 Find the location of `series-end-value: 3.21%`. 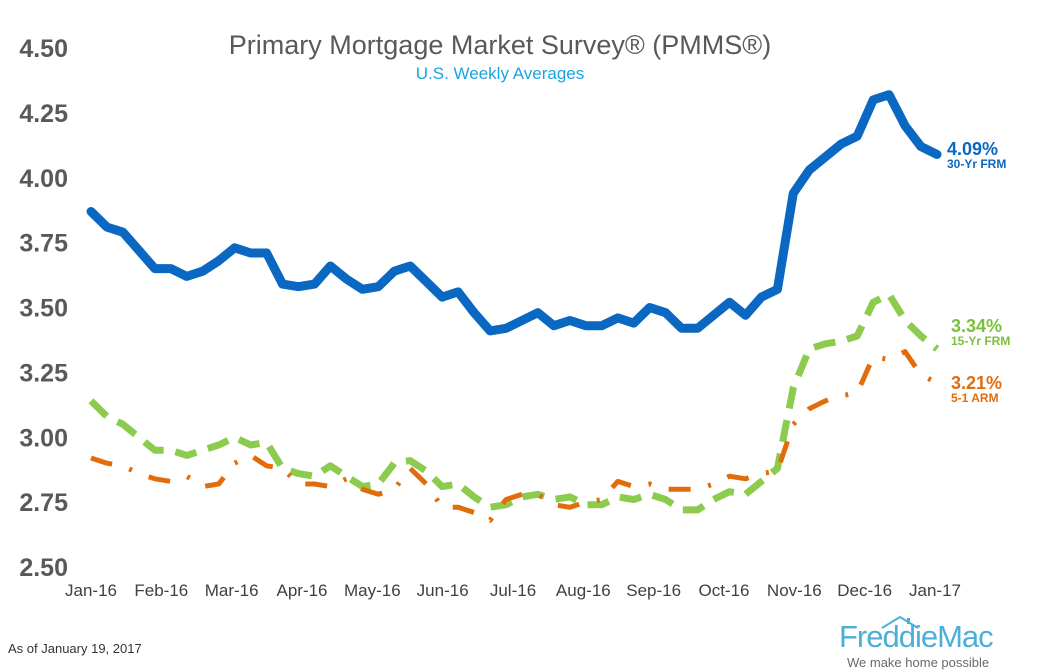

series-end-value: 3.21% is located at coordinates (977, 383).